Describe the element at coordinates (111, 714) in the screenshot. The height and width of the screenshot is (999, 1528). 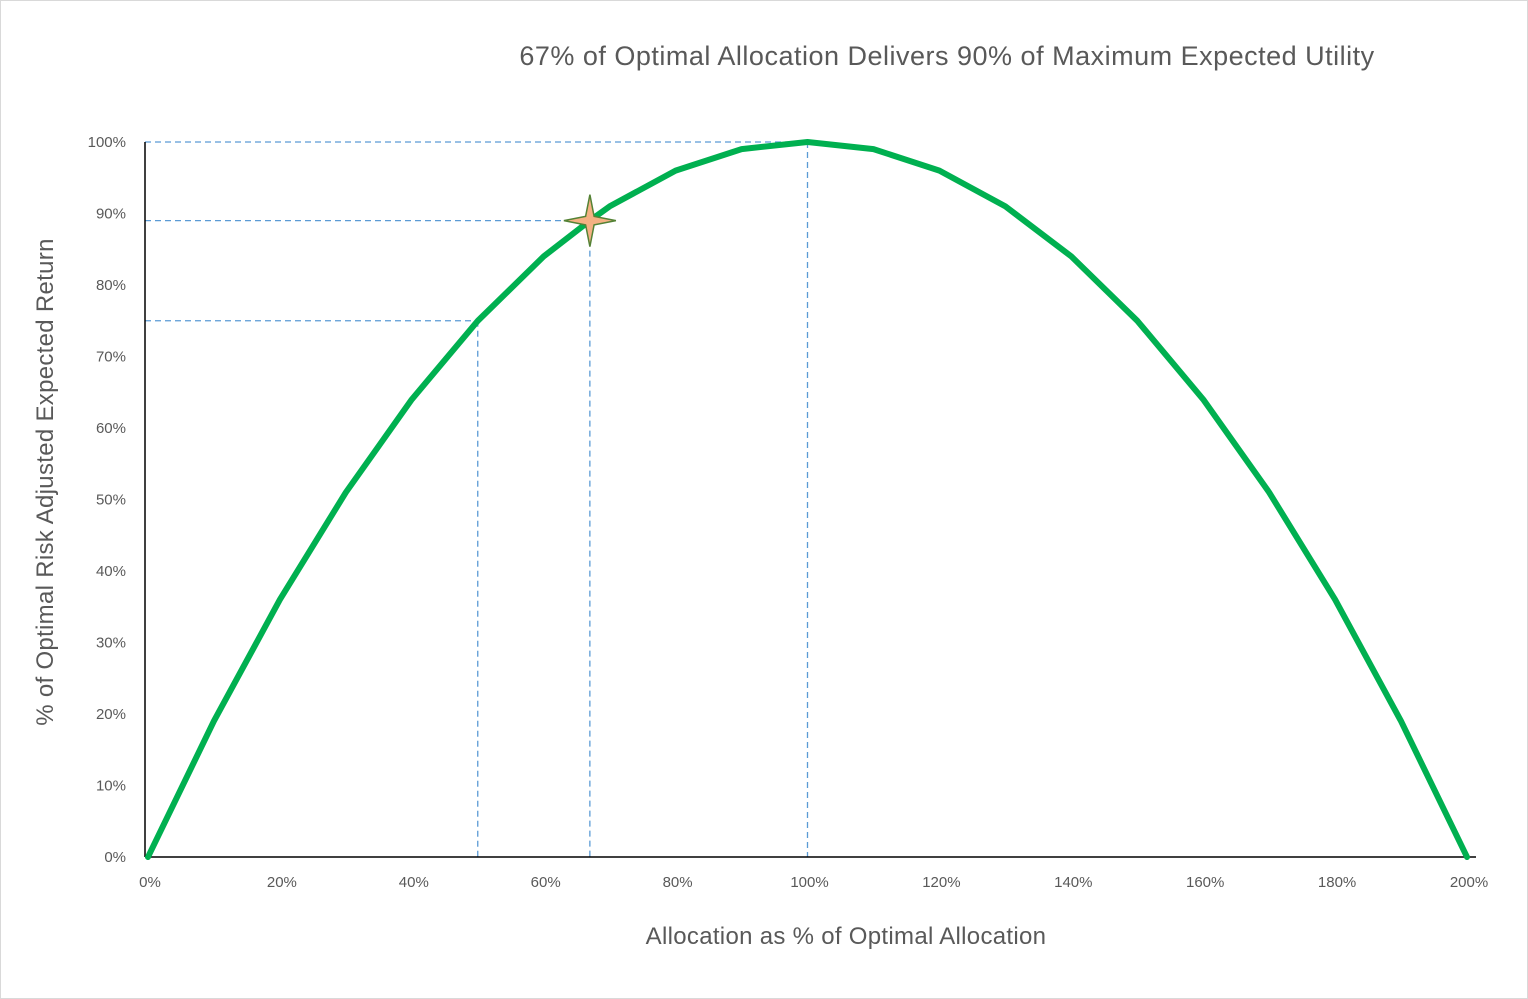
I see `y-tick-label: 20%` at that location.